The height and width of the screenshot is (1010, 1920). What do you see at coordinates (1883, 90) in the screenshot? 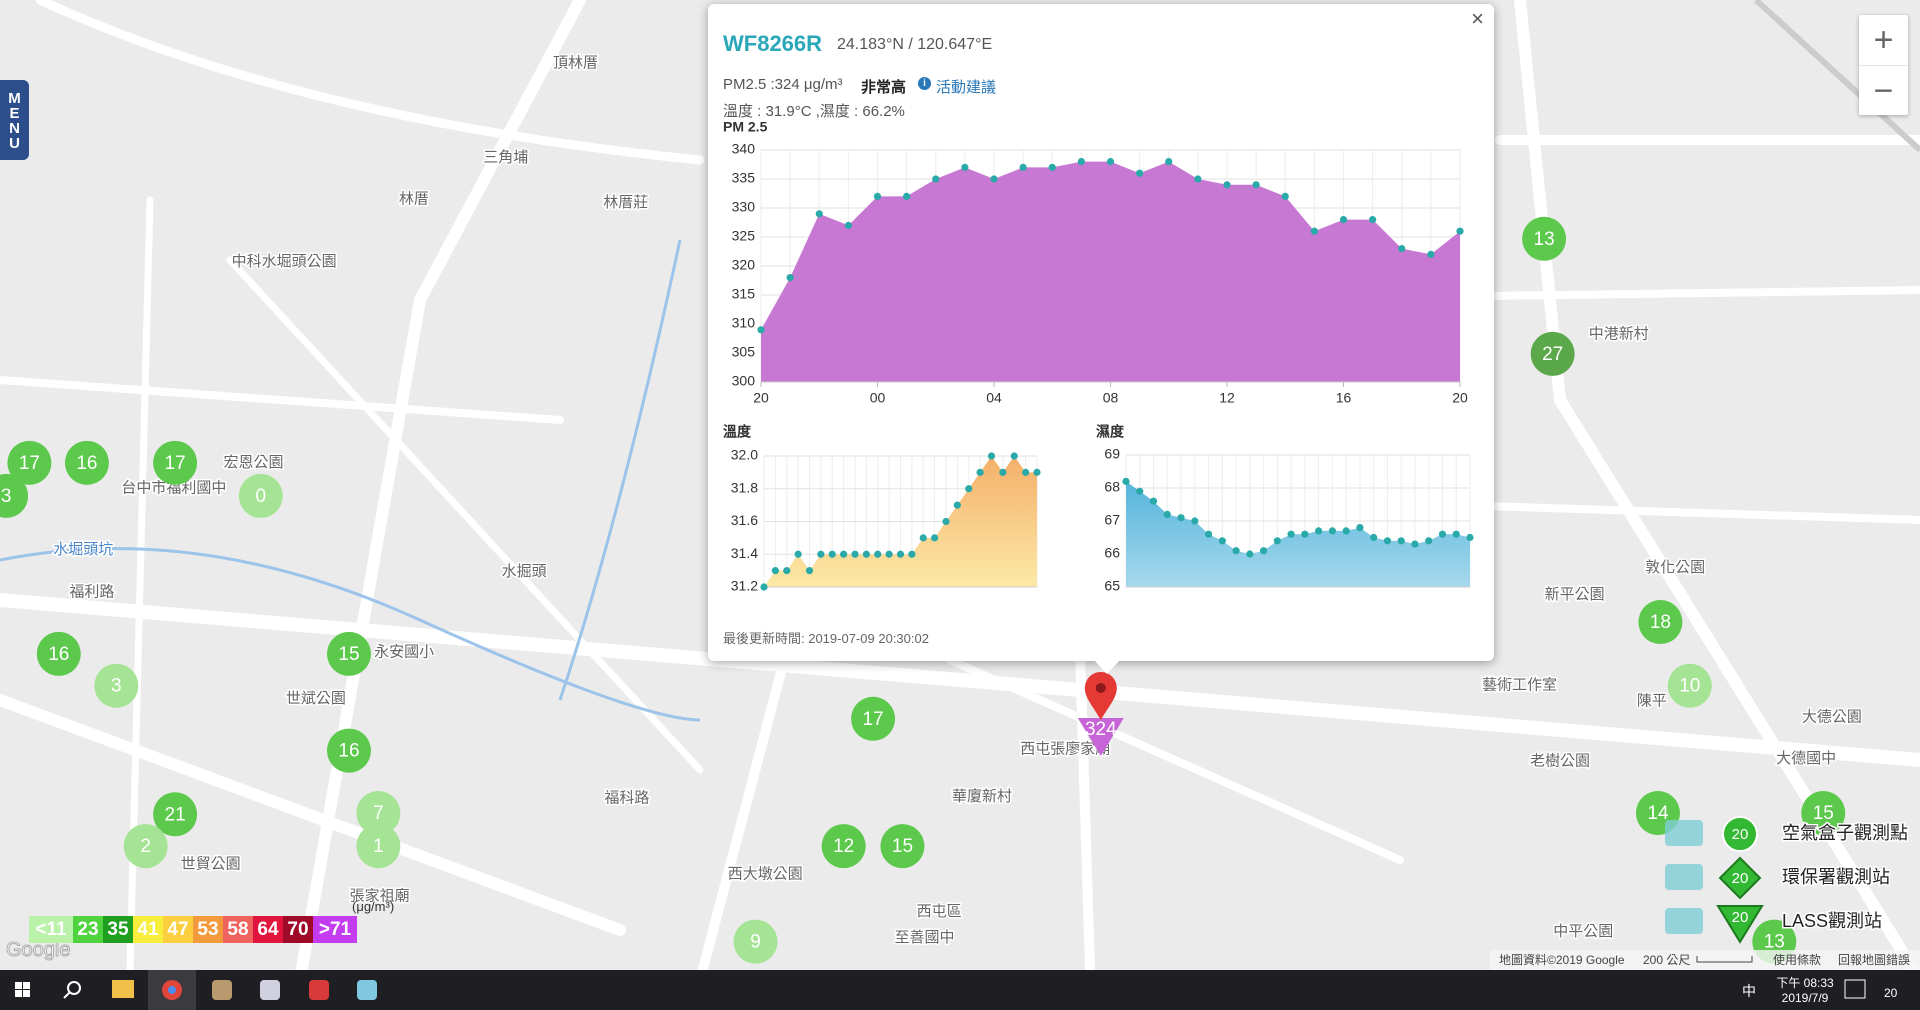
I see `zoom-out: −` at bounding box center [1883, 90].